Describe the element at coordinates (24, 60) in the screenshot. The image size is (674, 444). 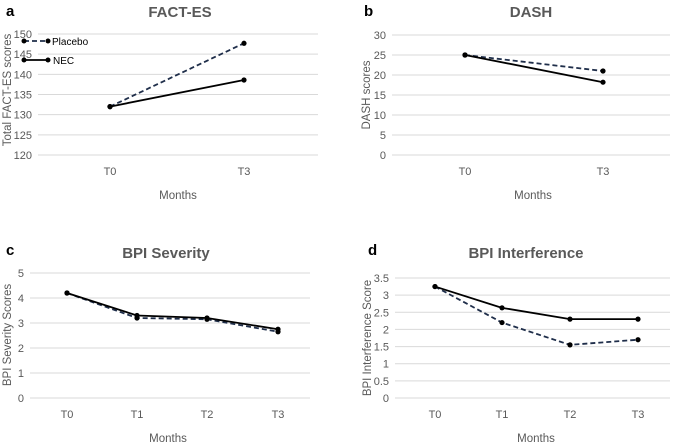
I see `legend-nec-marker` at that location.